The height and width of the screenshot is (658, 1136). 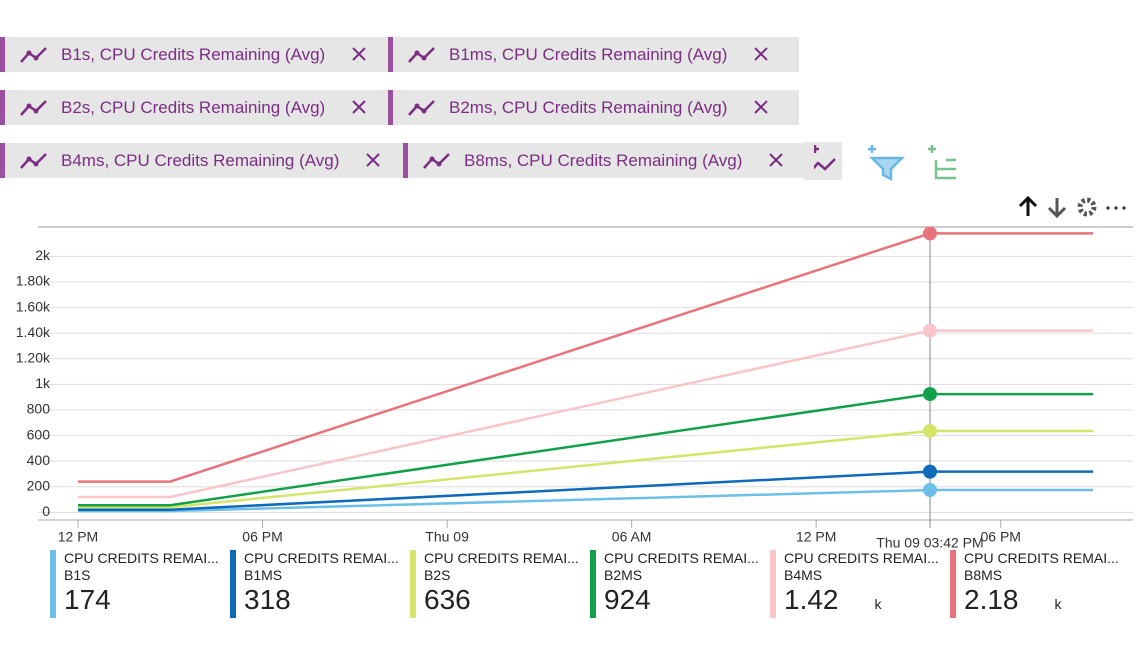 I want to click on chip-label: B1ms, CPU Credits Remaining (Avg), so click(x=588, y=54).